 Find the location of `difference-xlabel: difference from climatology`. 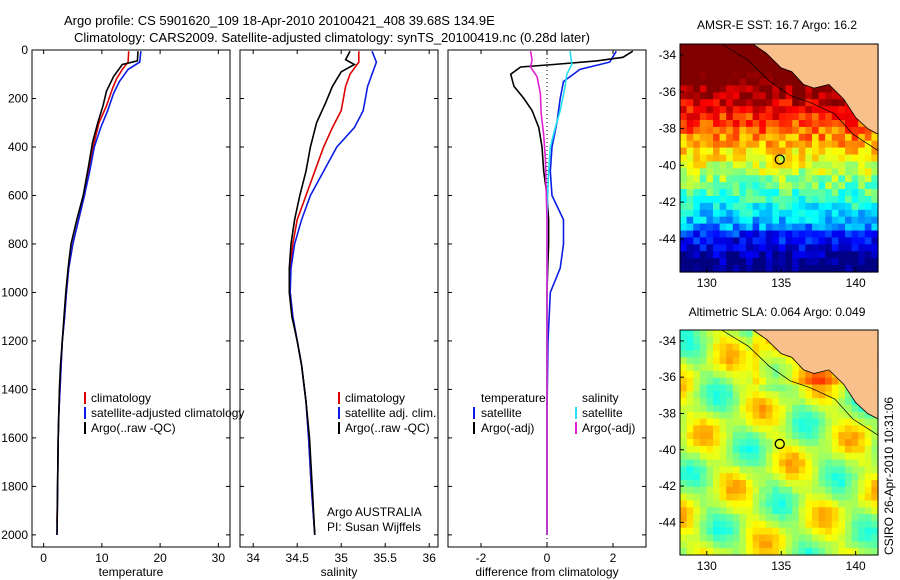

difference-xlabel: difference from climatology is located at coordinates (546, 572).